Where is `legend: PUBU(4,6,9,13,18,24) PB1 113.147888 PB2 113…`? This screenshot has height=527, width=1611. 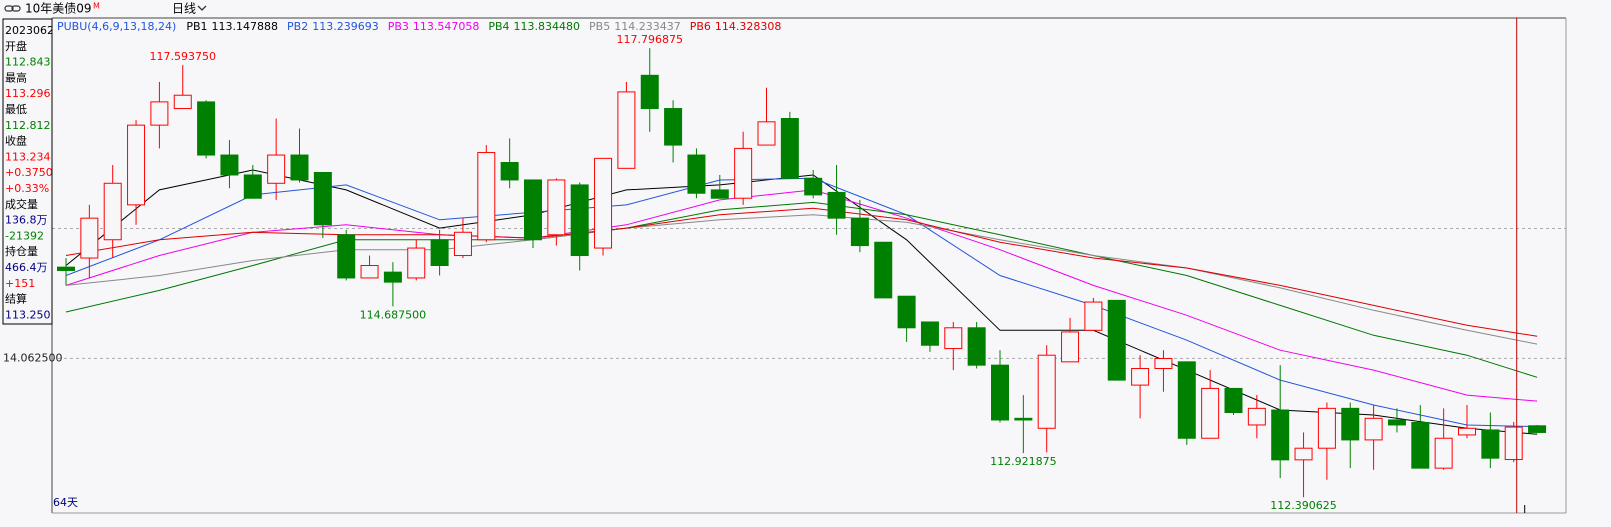
legend: PUBU(4,6,9,13,18,24) PB1 113.147888 PB2 113… is located at coordinates (419, 26).